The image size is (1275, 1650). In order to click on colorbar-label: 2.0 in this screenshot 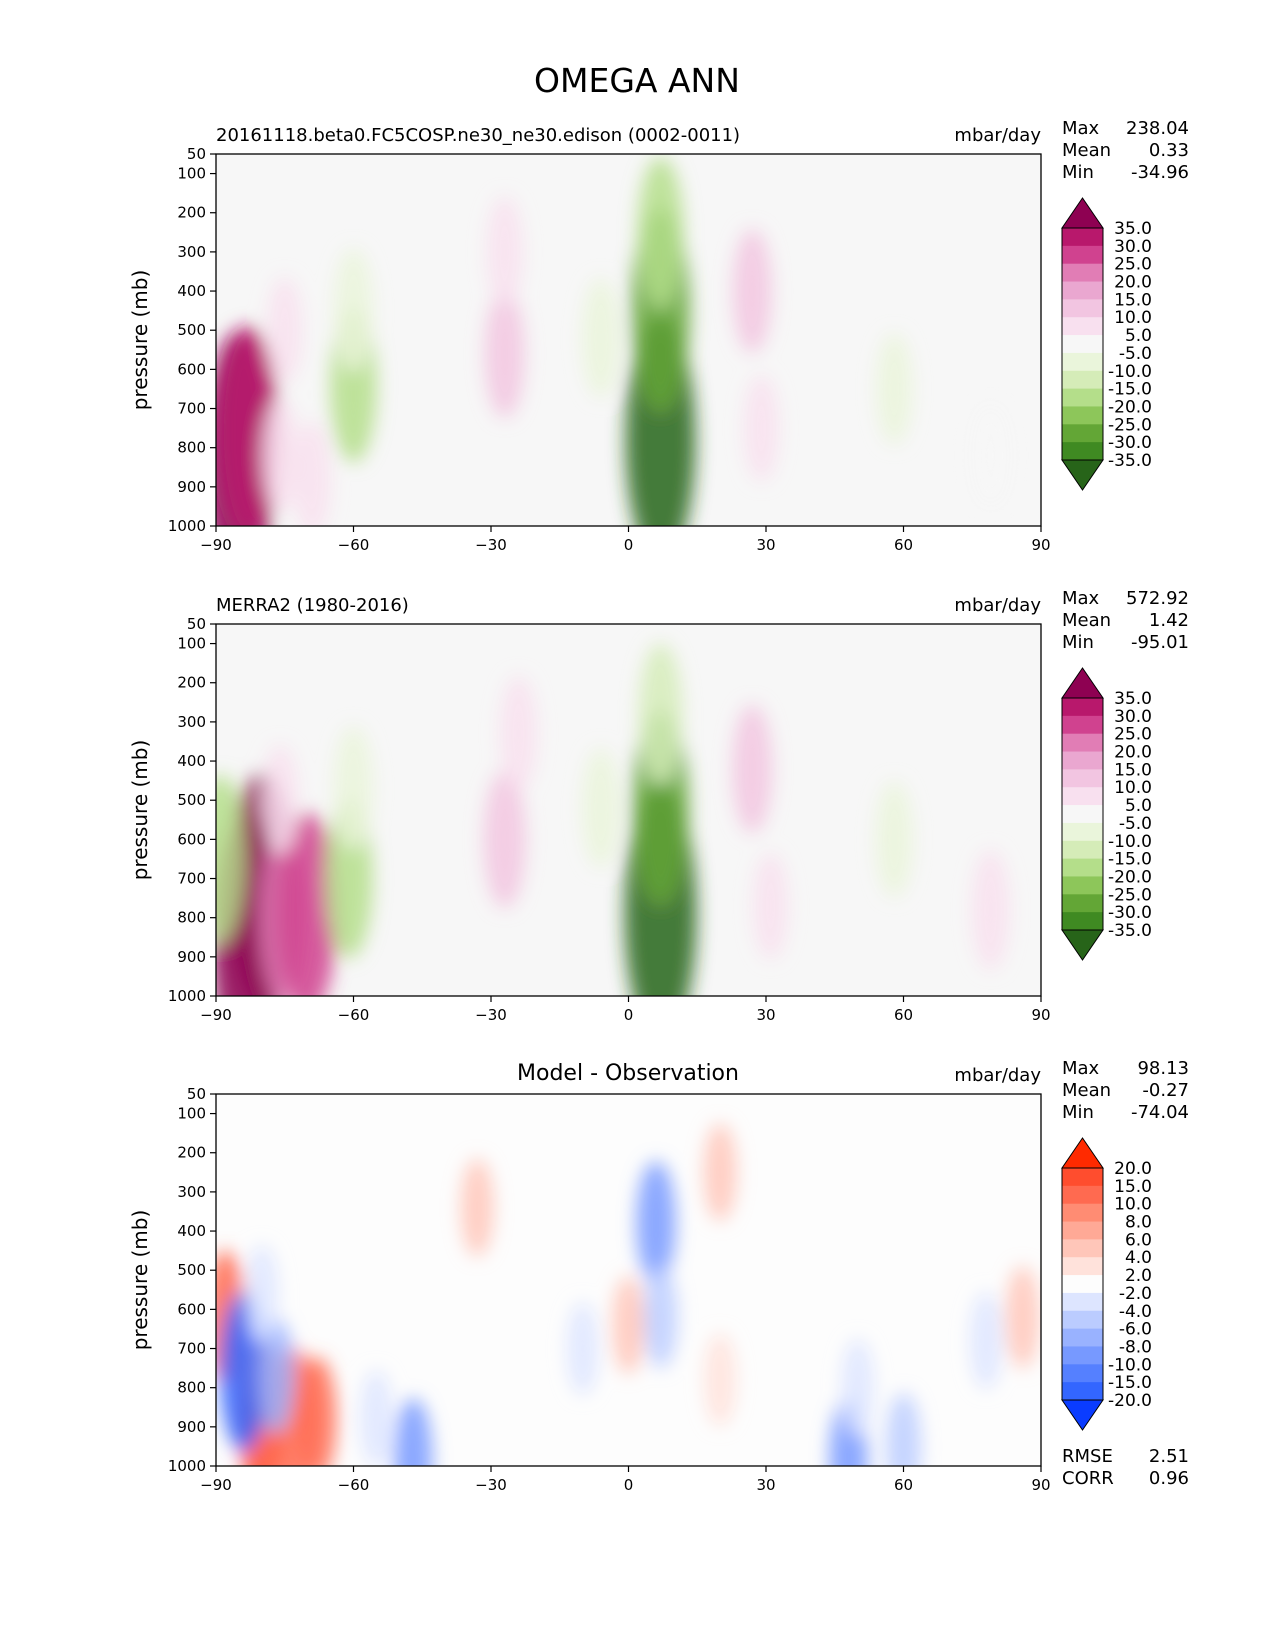, I will do `click(1138, 1276)`.